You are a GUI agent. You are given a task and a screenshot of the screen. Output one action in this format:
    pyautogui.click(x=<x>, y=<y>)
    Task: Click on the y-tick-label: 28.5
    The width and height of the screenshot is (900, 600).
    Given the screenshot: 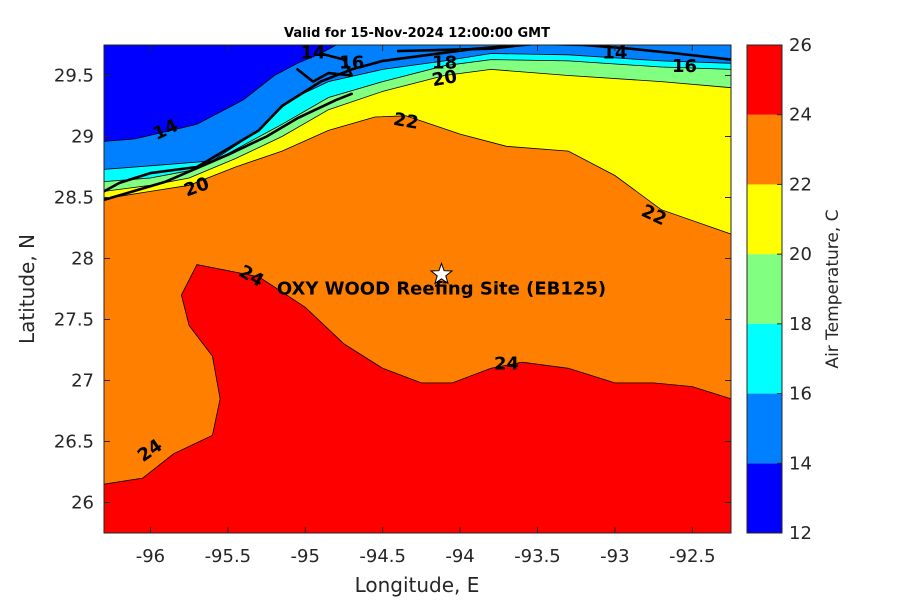 What is the action you would take?
    pyautogui.click(x=74, y=198)
    